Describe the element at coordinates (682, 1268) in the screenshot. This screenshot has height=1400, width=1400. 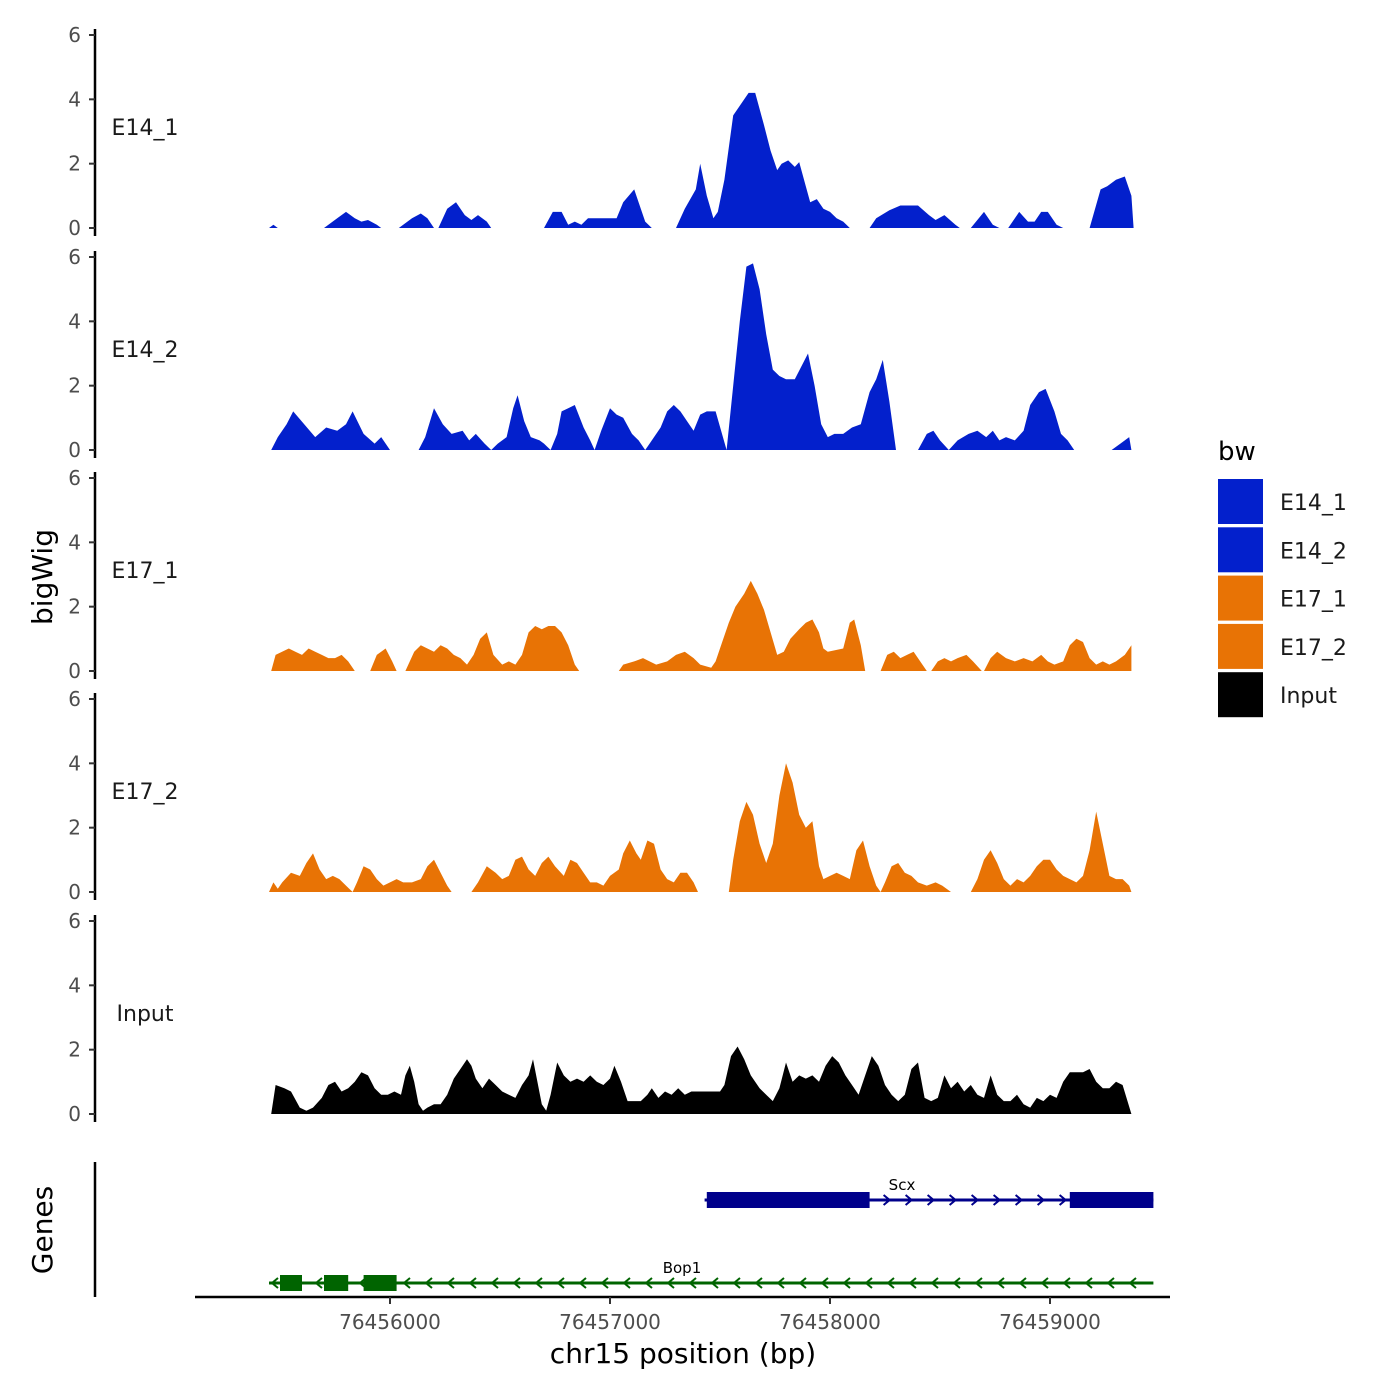
I see `gene-label-Bop1: Bop1` at that location.